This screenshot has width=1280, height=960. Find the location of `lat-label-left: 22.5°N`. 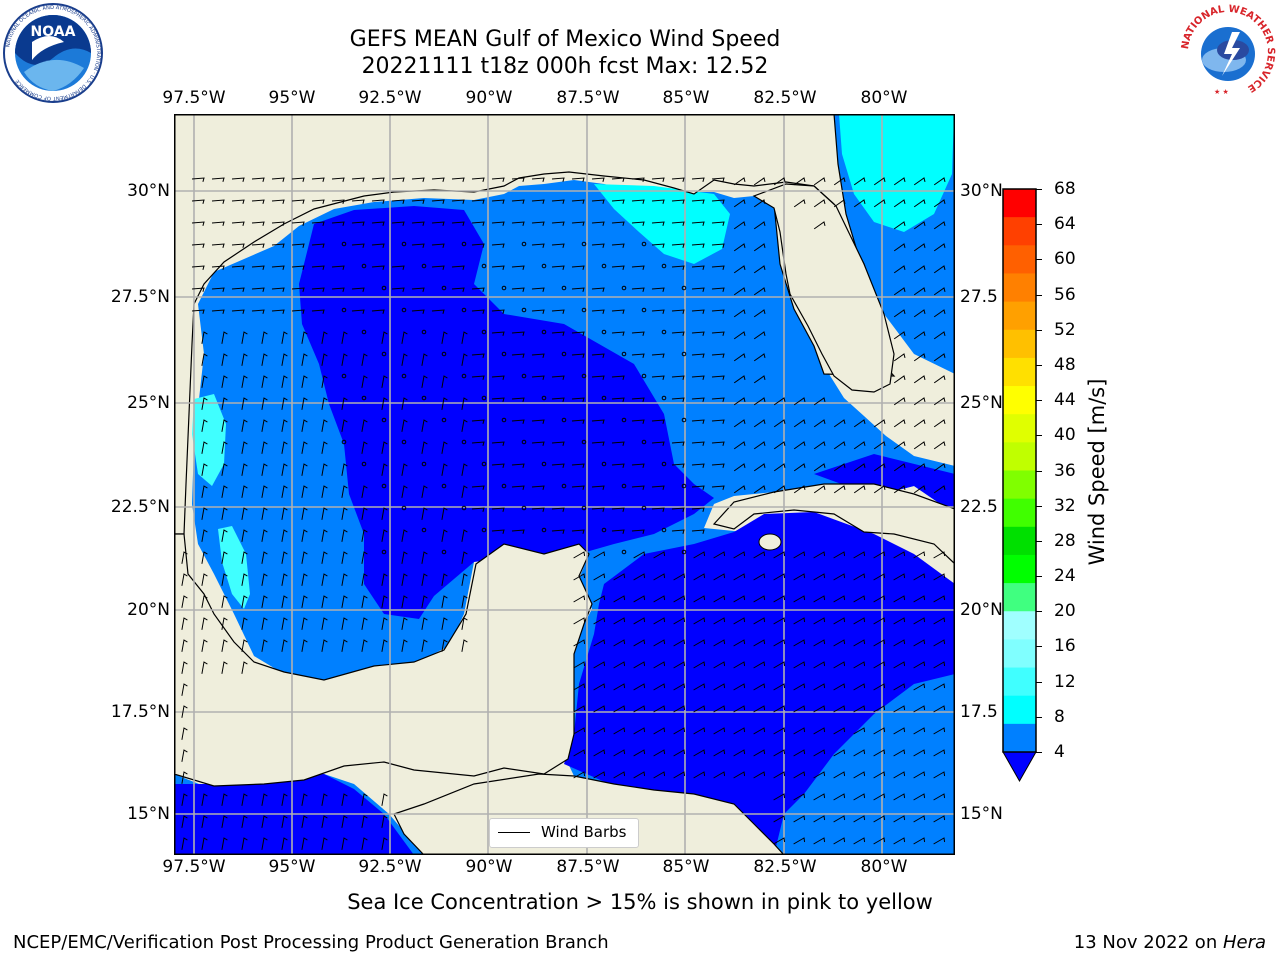

lat-label-left: 22.5°N is located at coordinates (140, 507).